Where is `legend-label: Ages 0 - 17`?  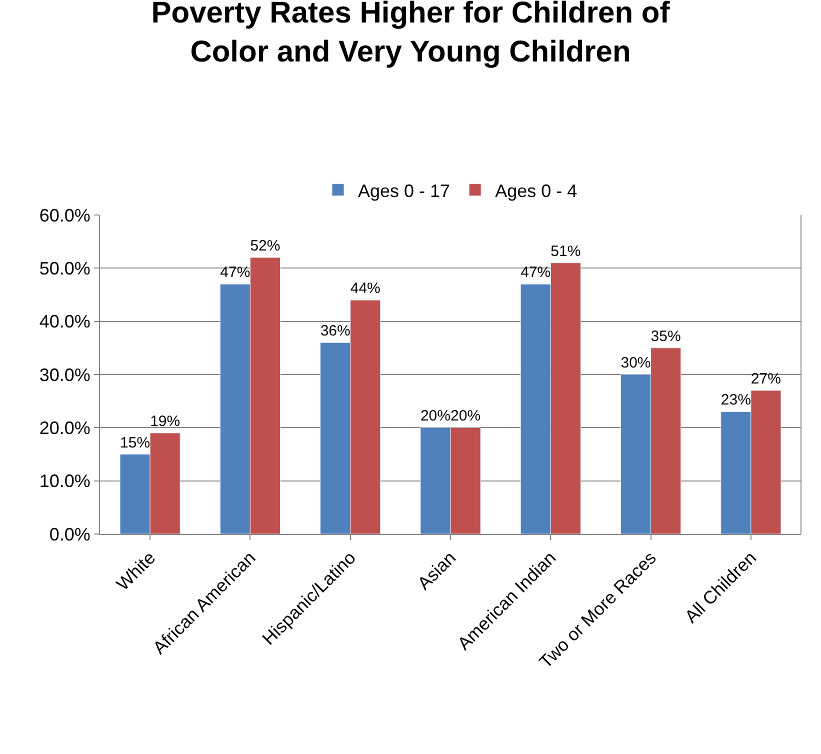 legend-label: Ages 0 - 17 is located at coordinates (404, 190).